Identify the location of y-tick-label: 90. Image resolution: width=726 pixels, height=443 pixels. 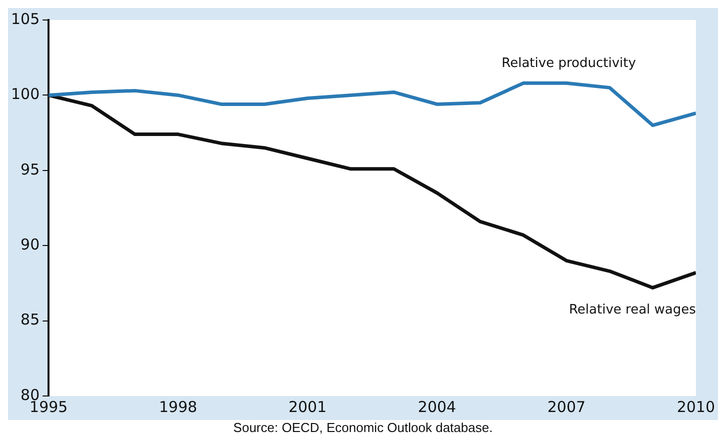
(30, 244).